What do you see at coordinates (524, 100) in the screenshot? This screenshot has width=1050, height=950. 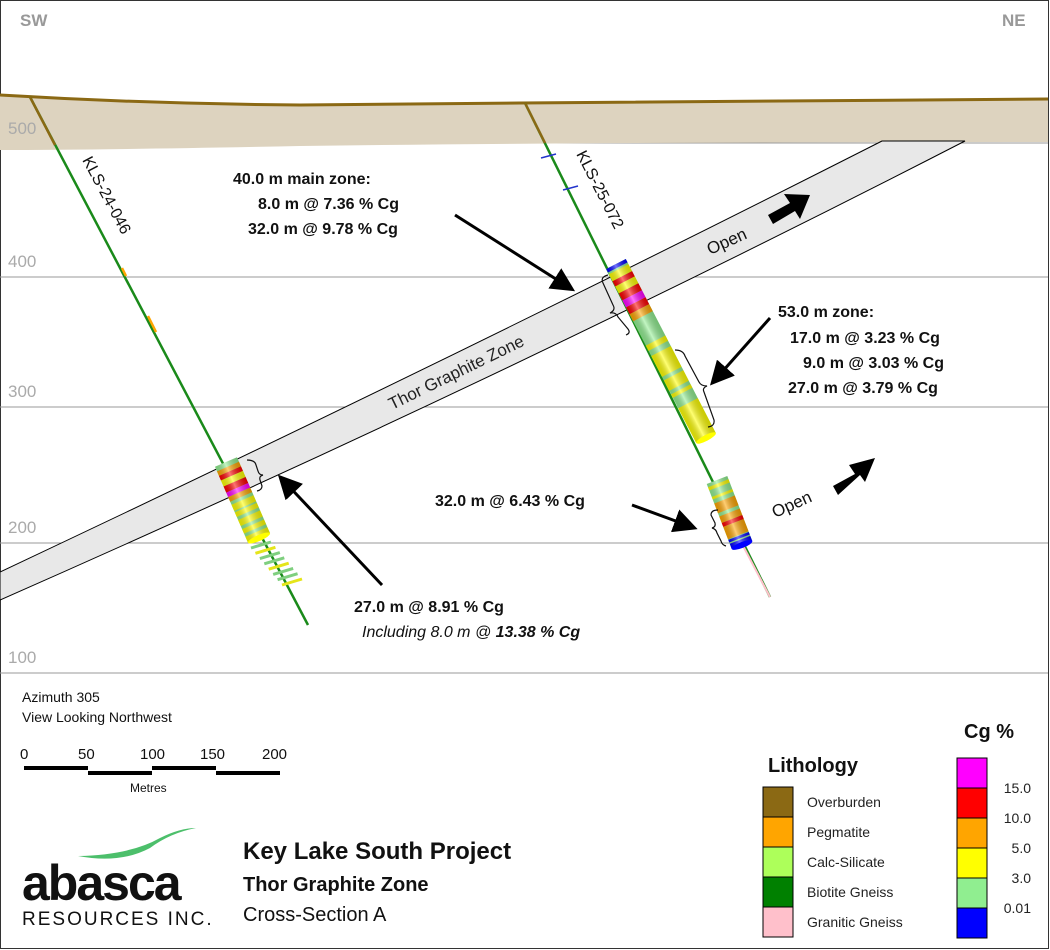 I see `ground-surface` at bounding box center [524, 100].